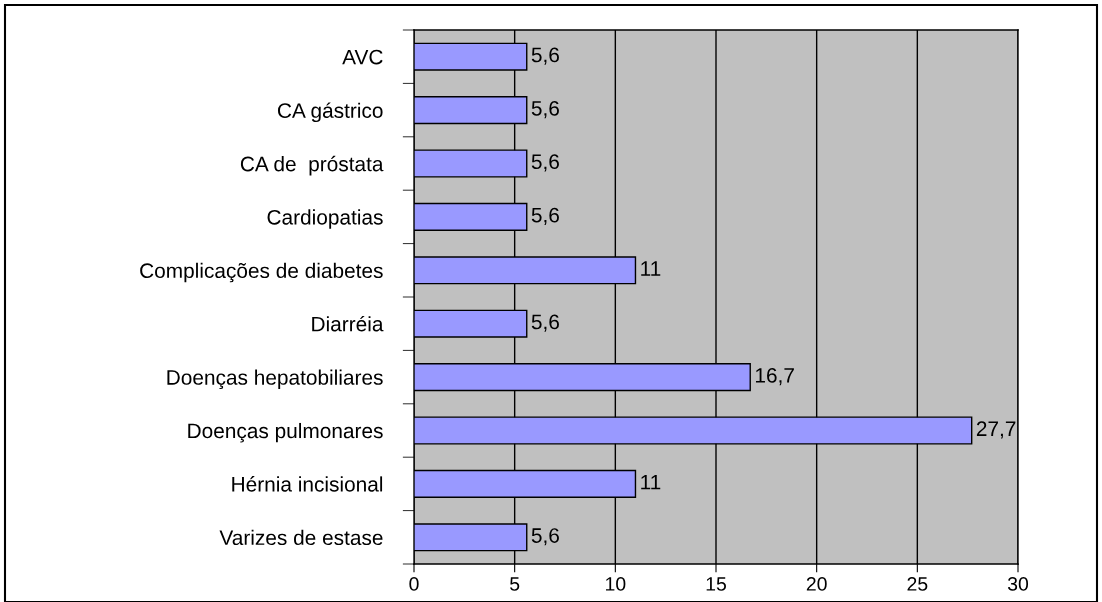  What do you see at coordinates (515, 584) in the screenshot?
I see `x-tick-label: 5` at bounding box center [515, 584].